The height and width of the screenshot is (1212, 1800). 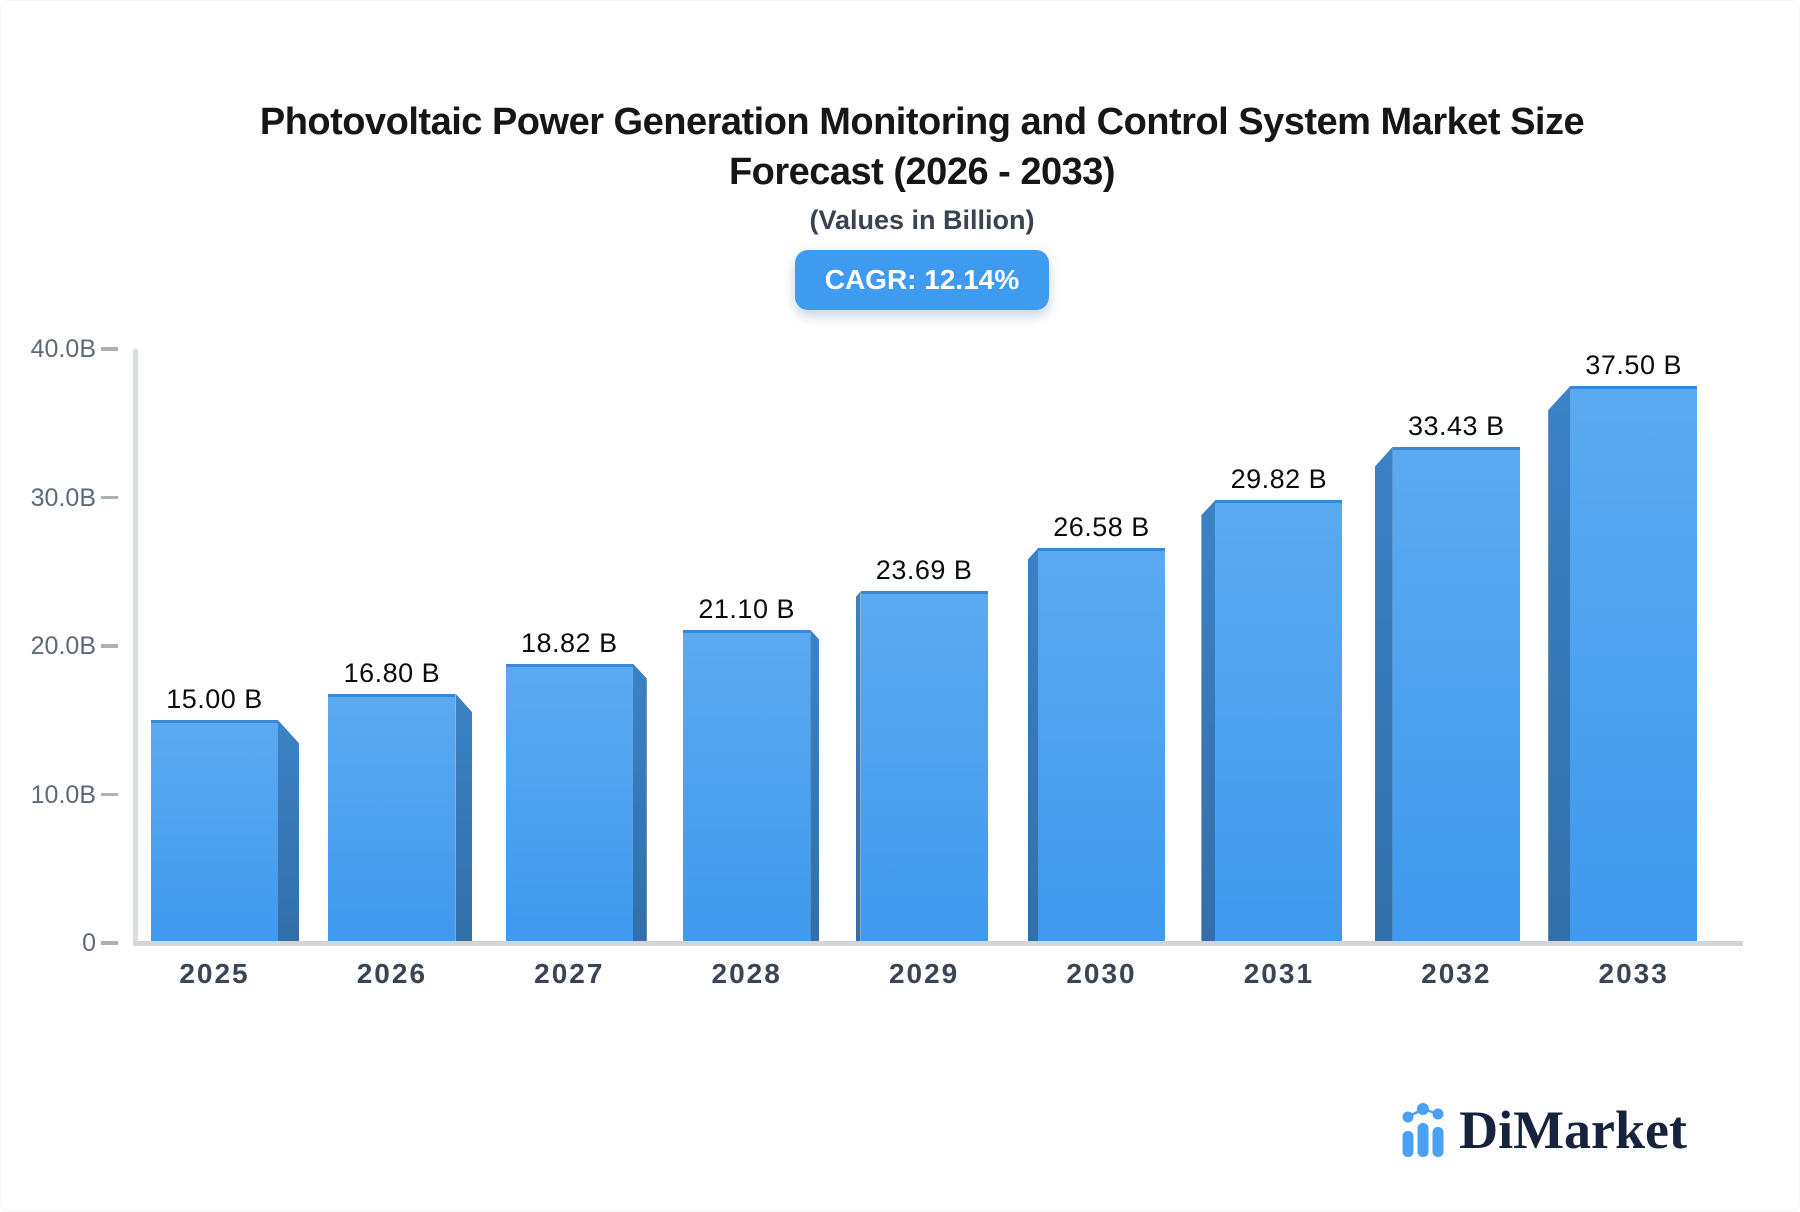 I want to click on x-axis-label: 2030, so click(x=1101, y=973).